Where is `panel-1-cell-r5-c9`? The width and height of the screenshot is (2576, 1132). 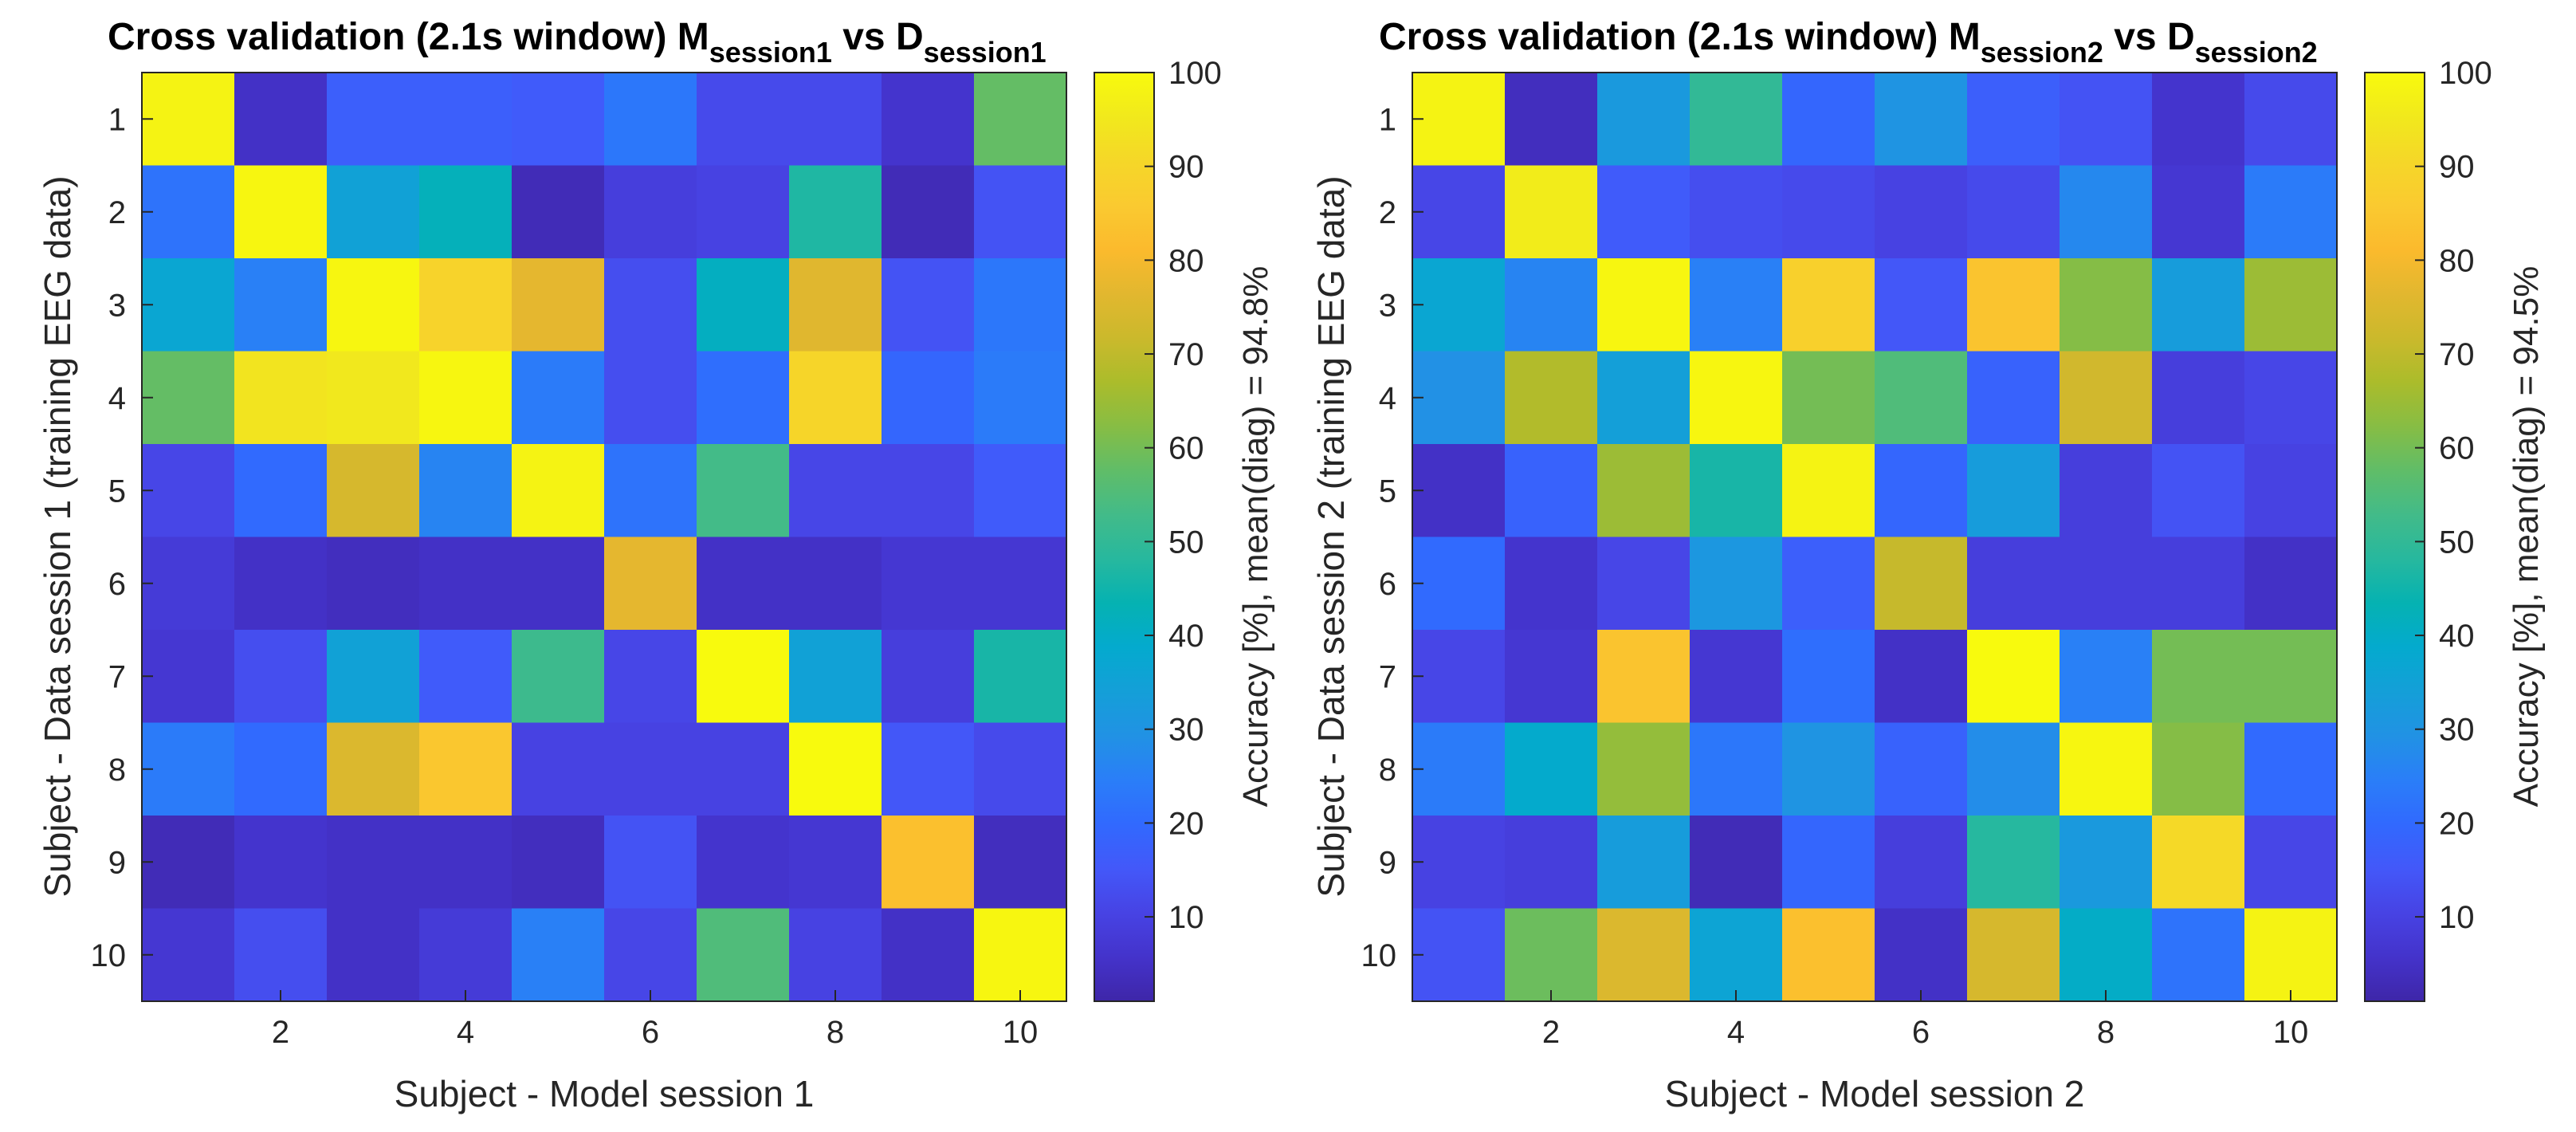 panel-1-cell-r5-c9 is located at coordinates (928, 491).